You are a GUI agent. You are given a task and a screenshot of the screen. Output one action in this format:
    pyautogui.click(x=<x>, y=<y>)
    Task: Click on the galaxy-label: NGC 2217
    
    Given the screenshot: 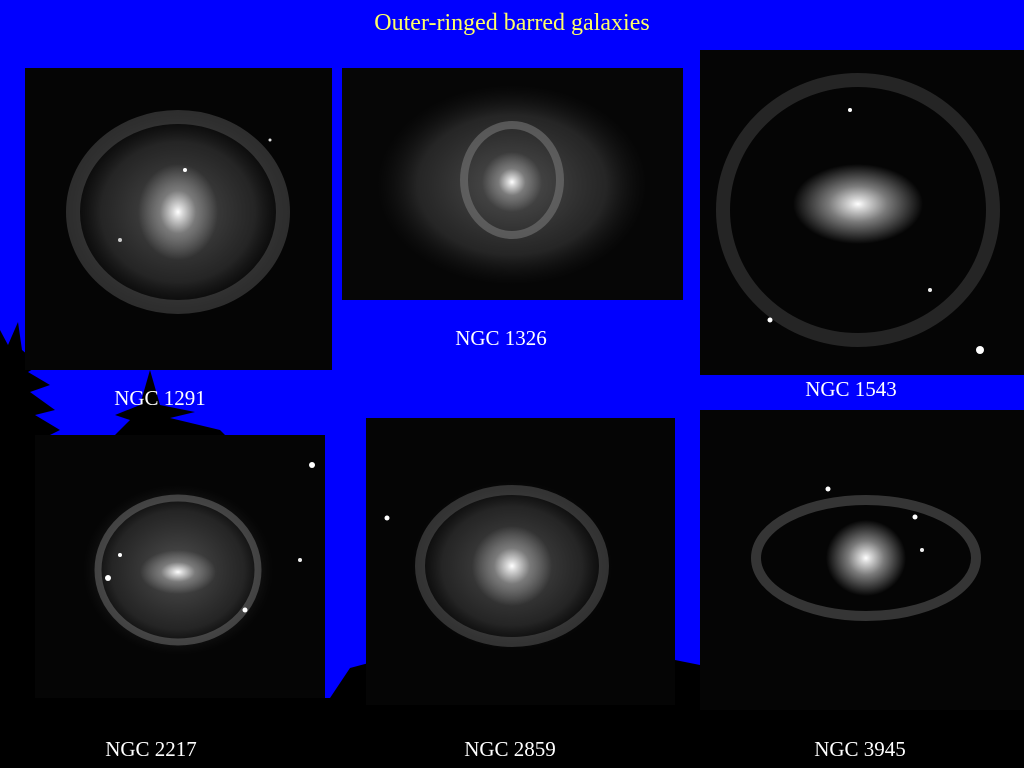 What is the action you would take?
    pyautogui.click(x=151, y=749)
    